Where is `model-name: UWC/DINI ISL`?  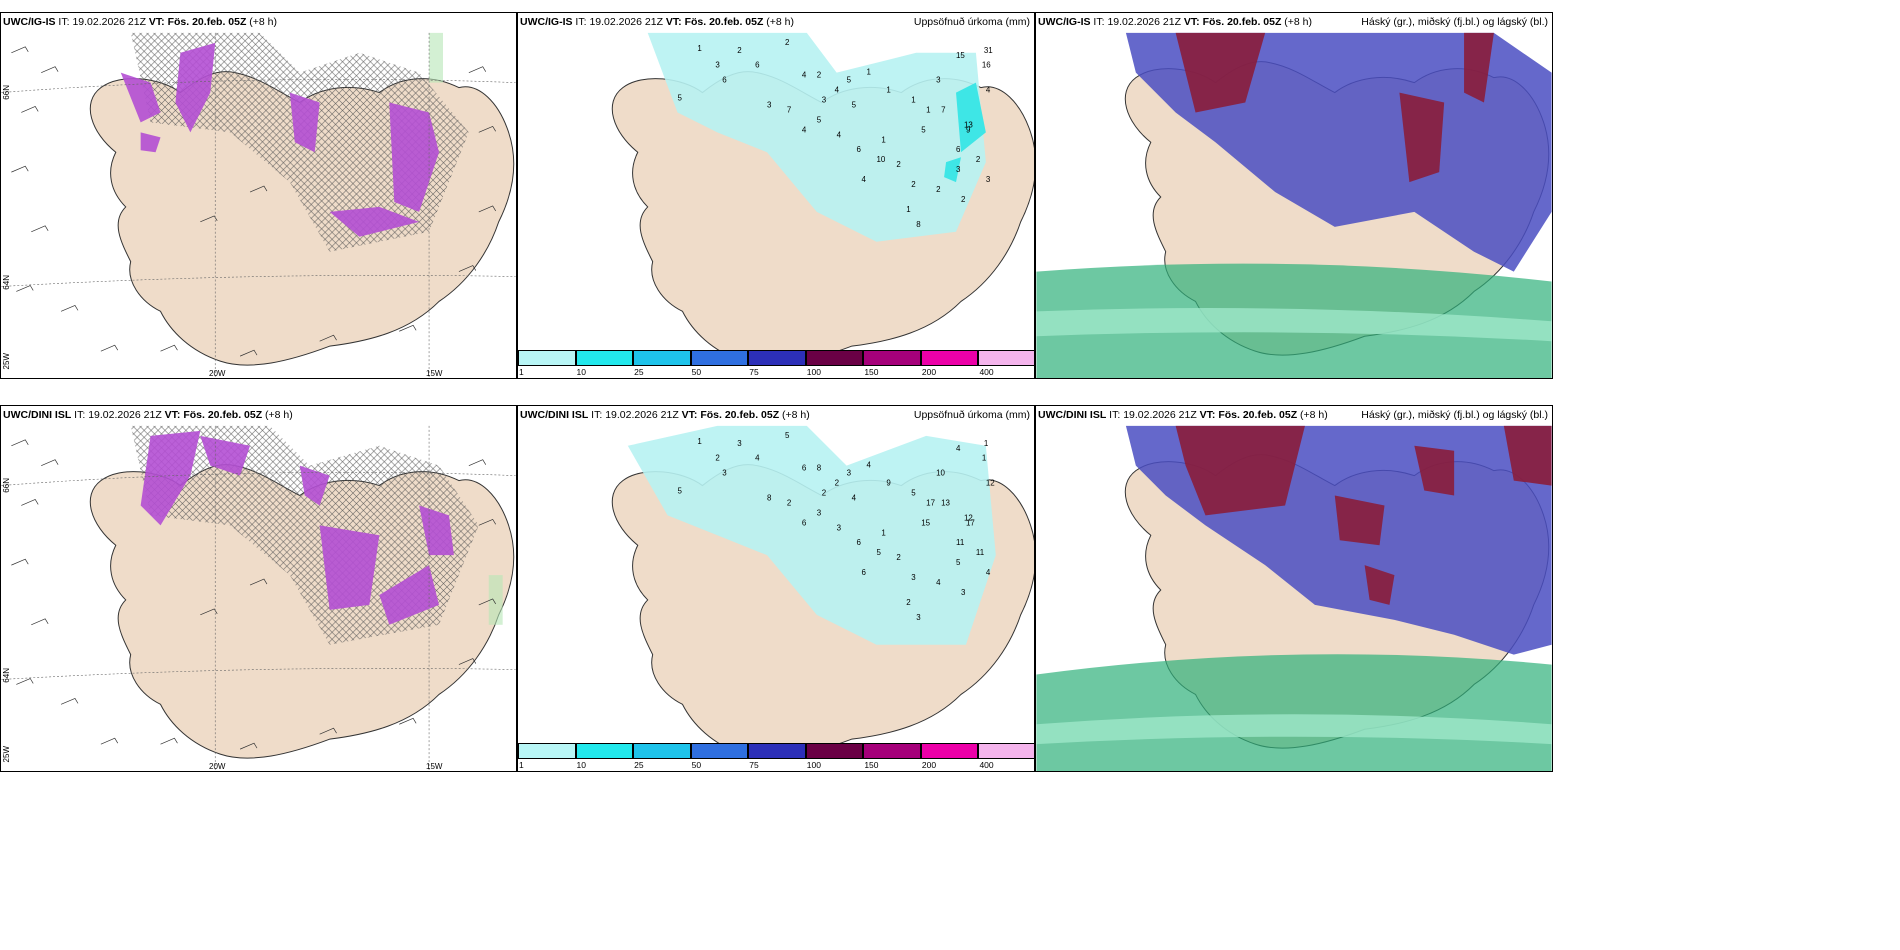
model-name: UWC/DINI ISL is located at coordinates (37, 415).